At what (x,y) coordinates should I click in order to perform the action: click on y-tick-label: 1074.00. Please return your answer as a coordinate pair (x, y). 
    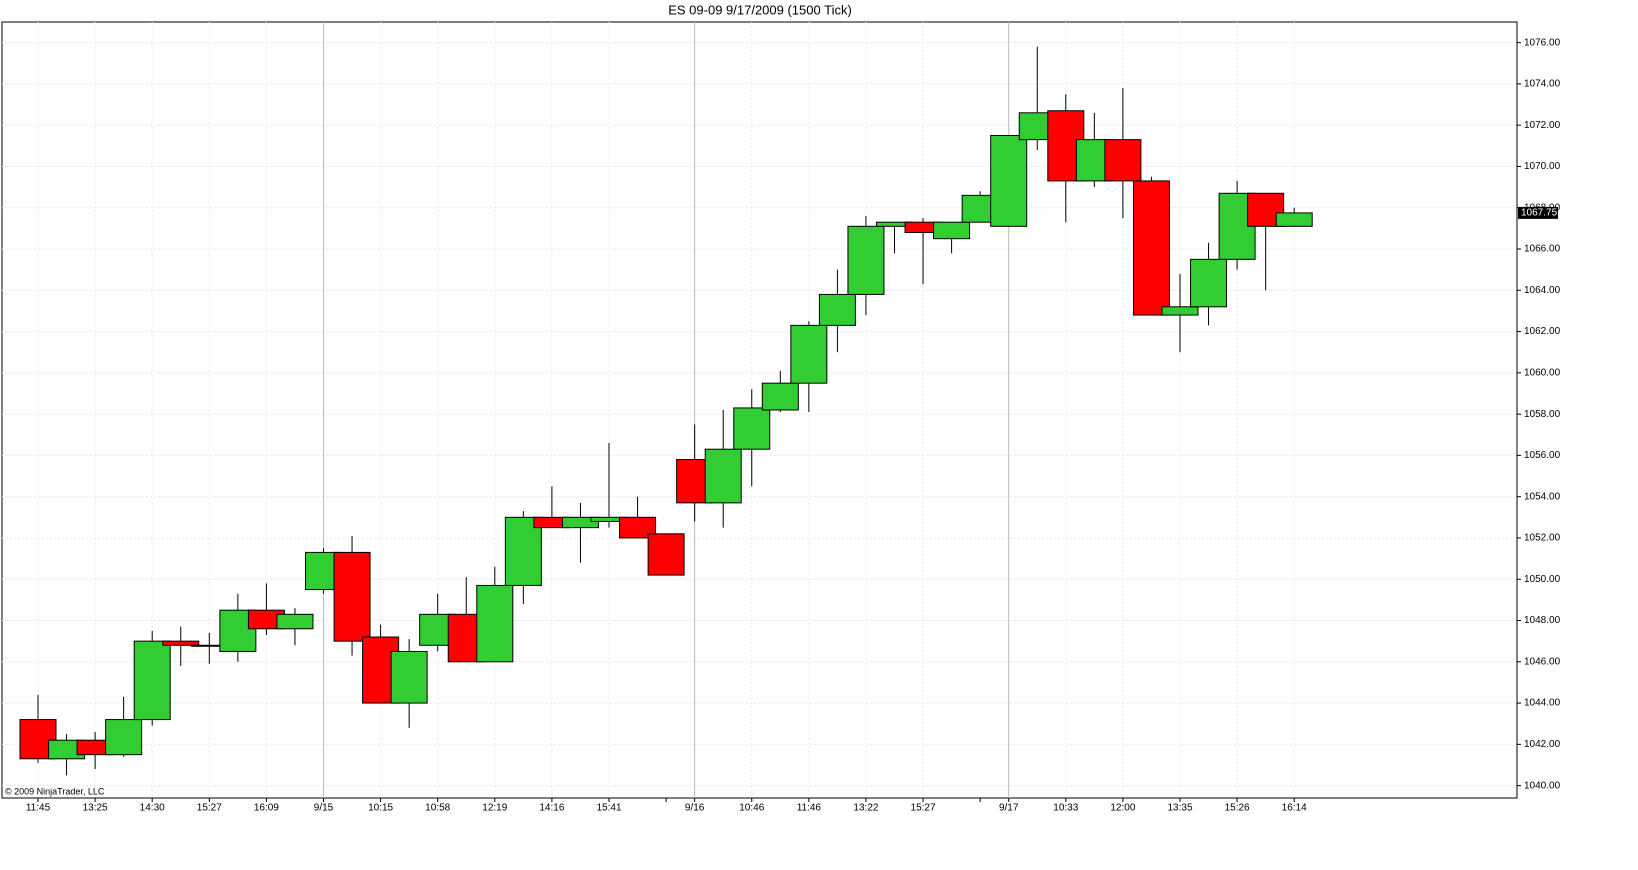
    Looking at the image, I should click on (1542, 84).